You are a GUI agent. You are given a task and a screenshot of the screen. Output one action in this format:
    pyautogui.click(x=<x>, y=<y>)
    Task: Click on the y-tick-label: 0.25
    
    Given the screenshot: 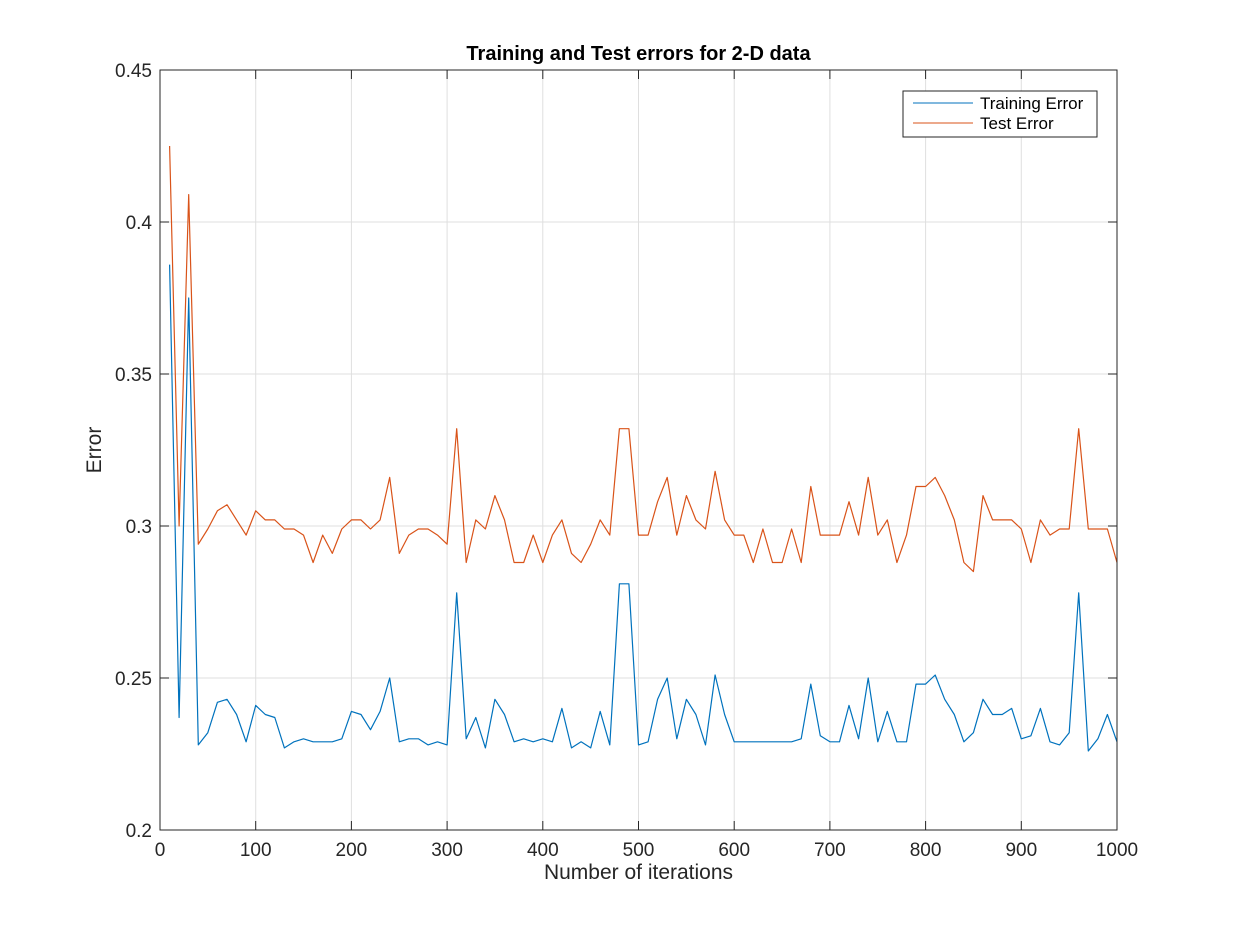 What is the action you would take?
    pyautogui.click(x=133, y=679)
    